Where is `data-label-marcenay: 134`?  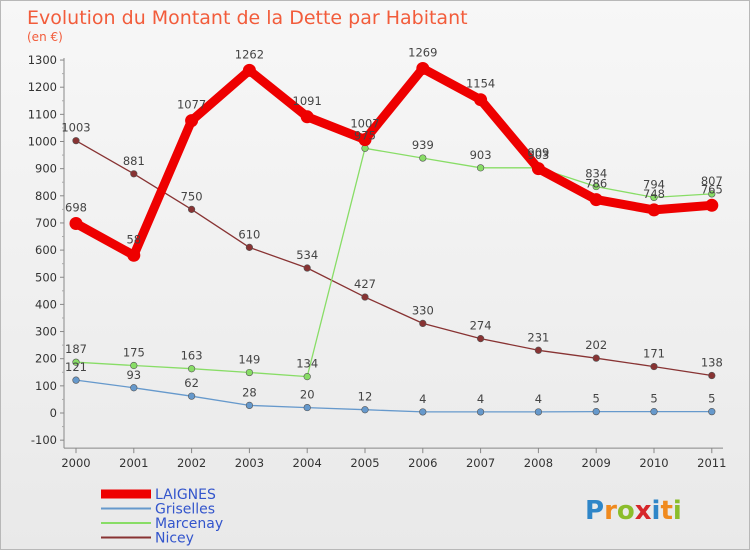 data-label-marcenay: 134 is located at coordinates (307, 364).